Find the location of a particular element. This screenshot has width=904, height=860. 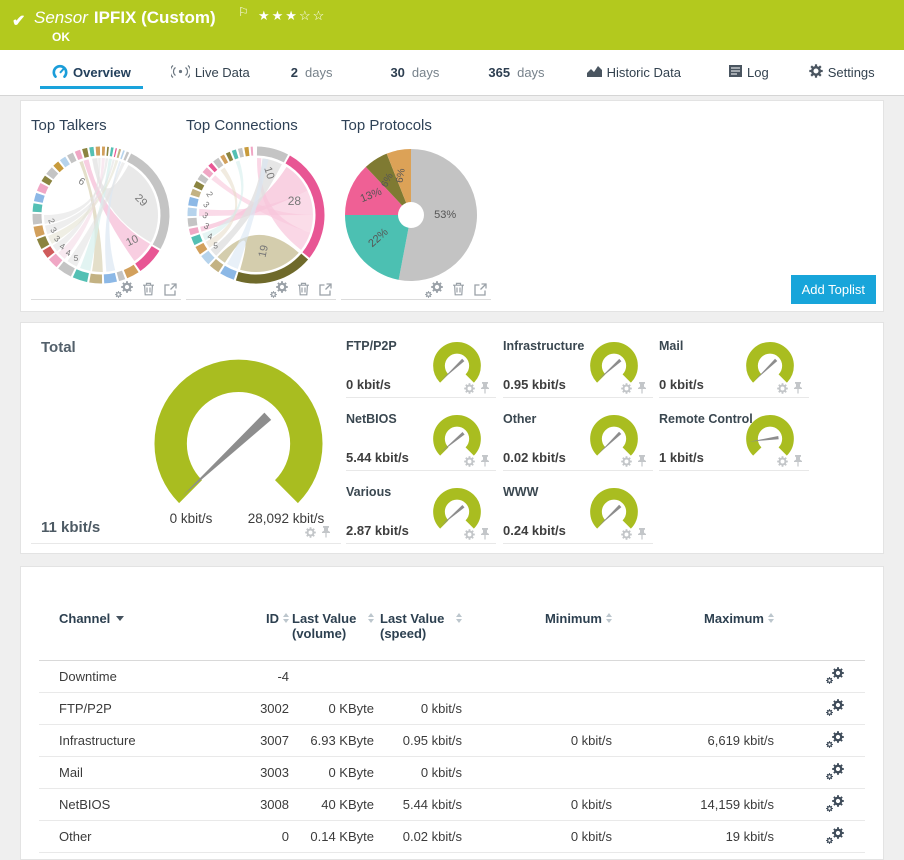

cell-id: 3007 is located at coordinates (274, 740).